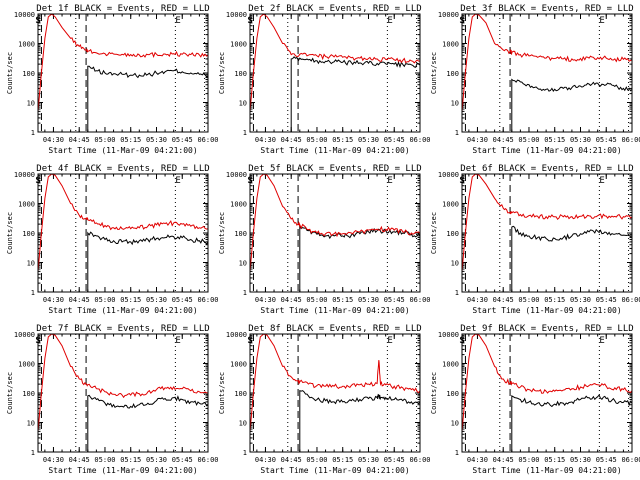  Describe the element at coordinates (546, 169) in the screenshot. I see `panel-title: Det 6f BLACK = Events, RED = LLD` at that location.